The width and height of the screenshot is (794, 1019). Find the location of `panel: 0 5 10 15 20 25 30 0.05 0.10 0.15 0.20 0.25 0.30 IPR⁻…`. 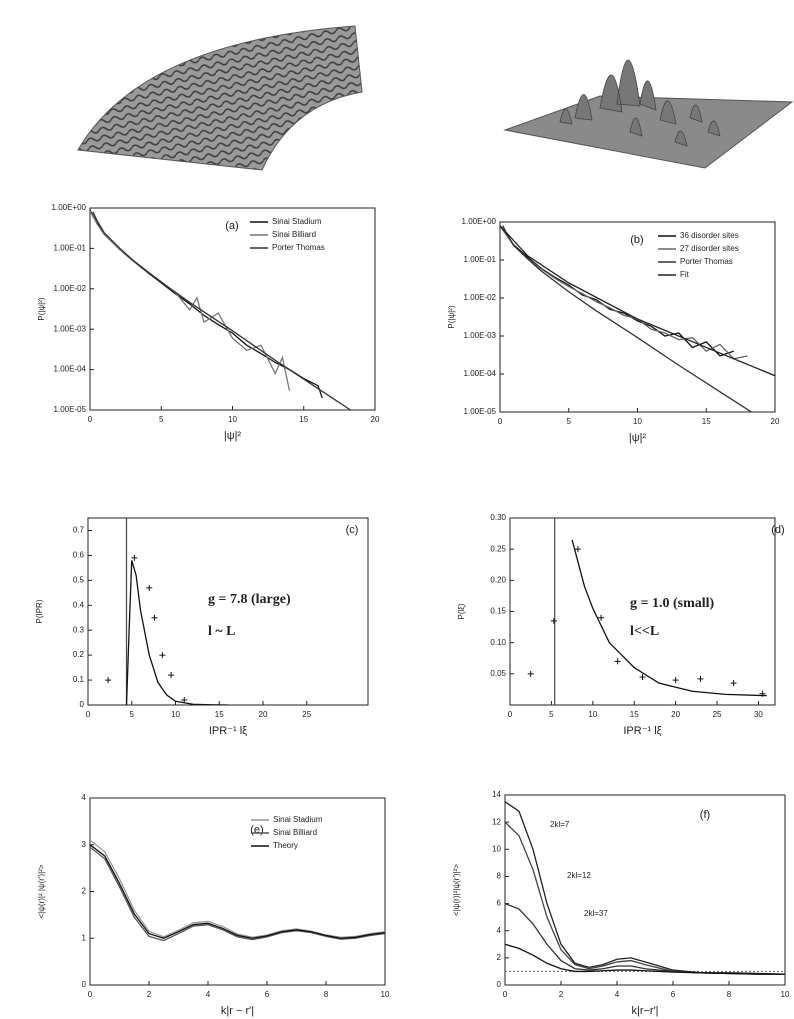

panel: 0 5 10 15 20 25 30 0.05 0.10 0.15 0.20 0.25 0.30 IPR⁻… is located at coordinates (621, 625).